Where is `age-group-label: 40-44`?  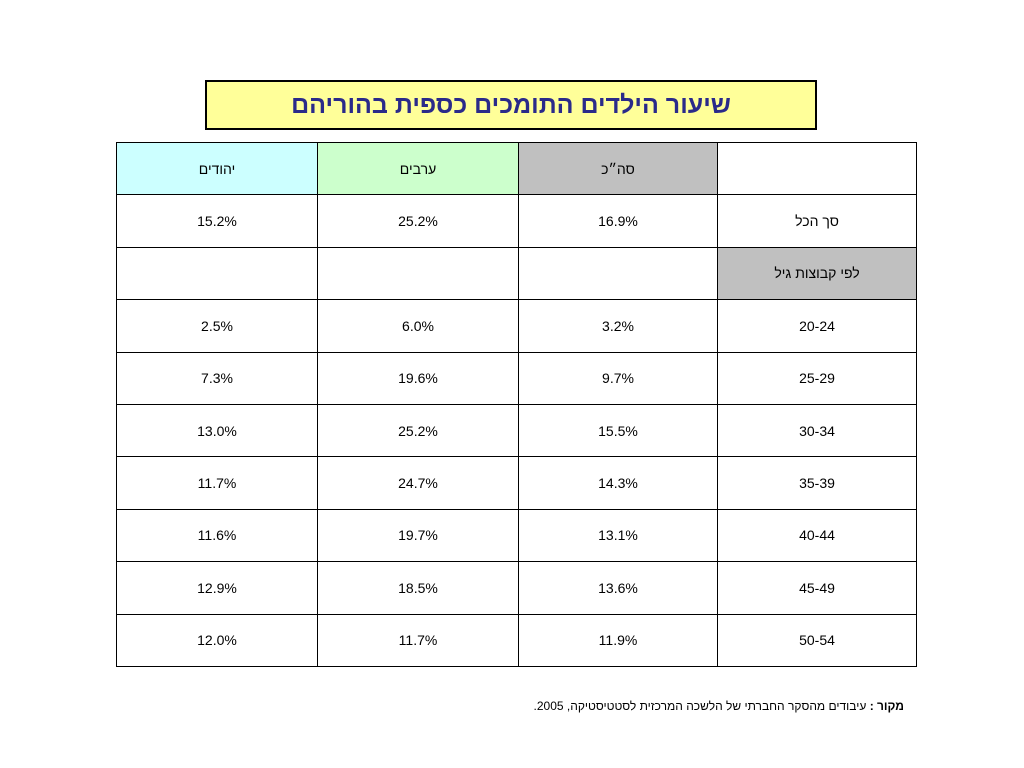 age-group-label: 40-44 is located at coordinates (817, 535).